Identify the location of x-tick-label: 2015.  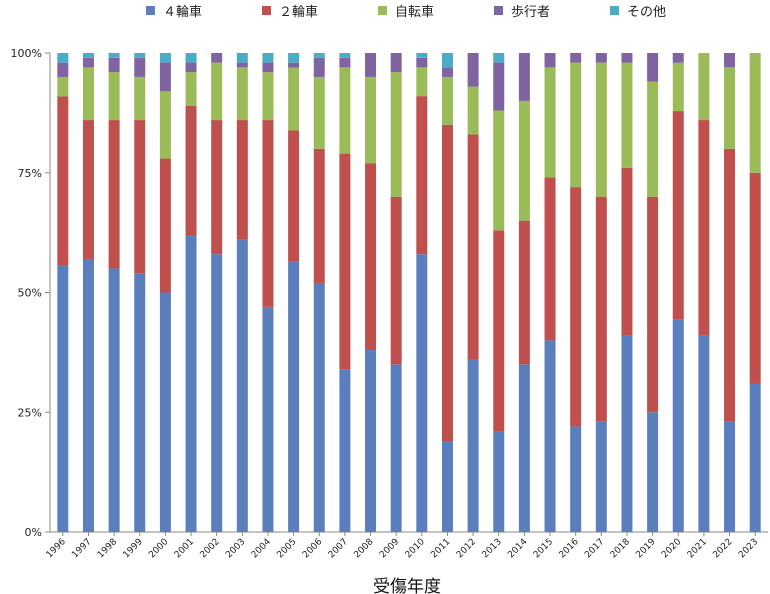
(543, 548).